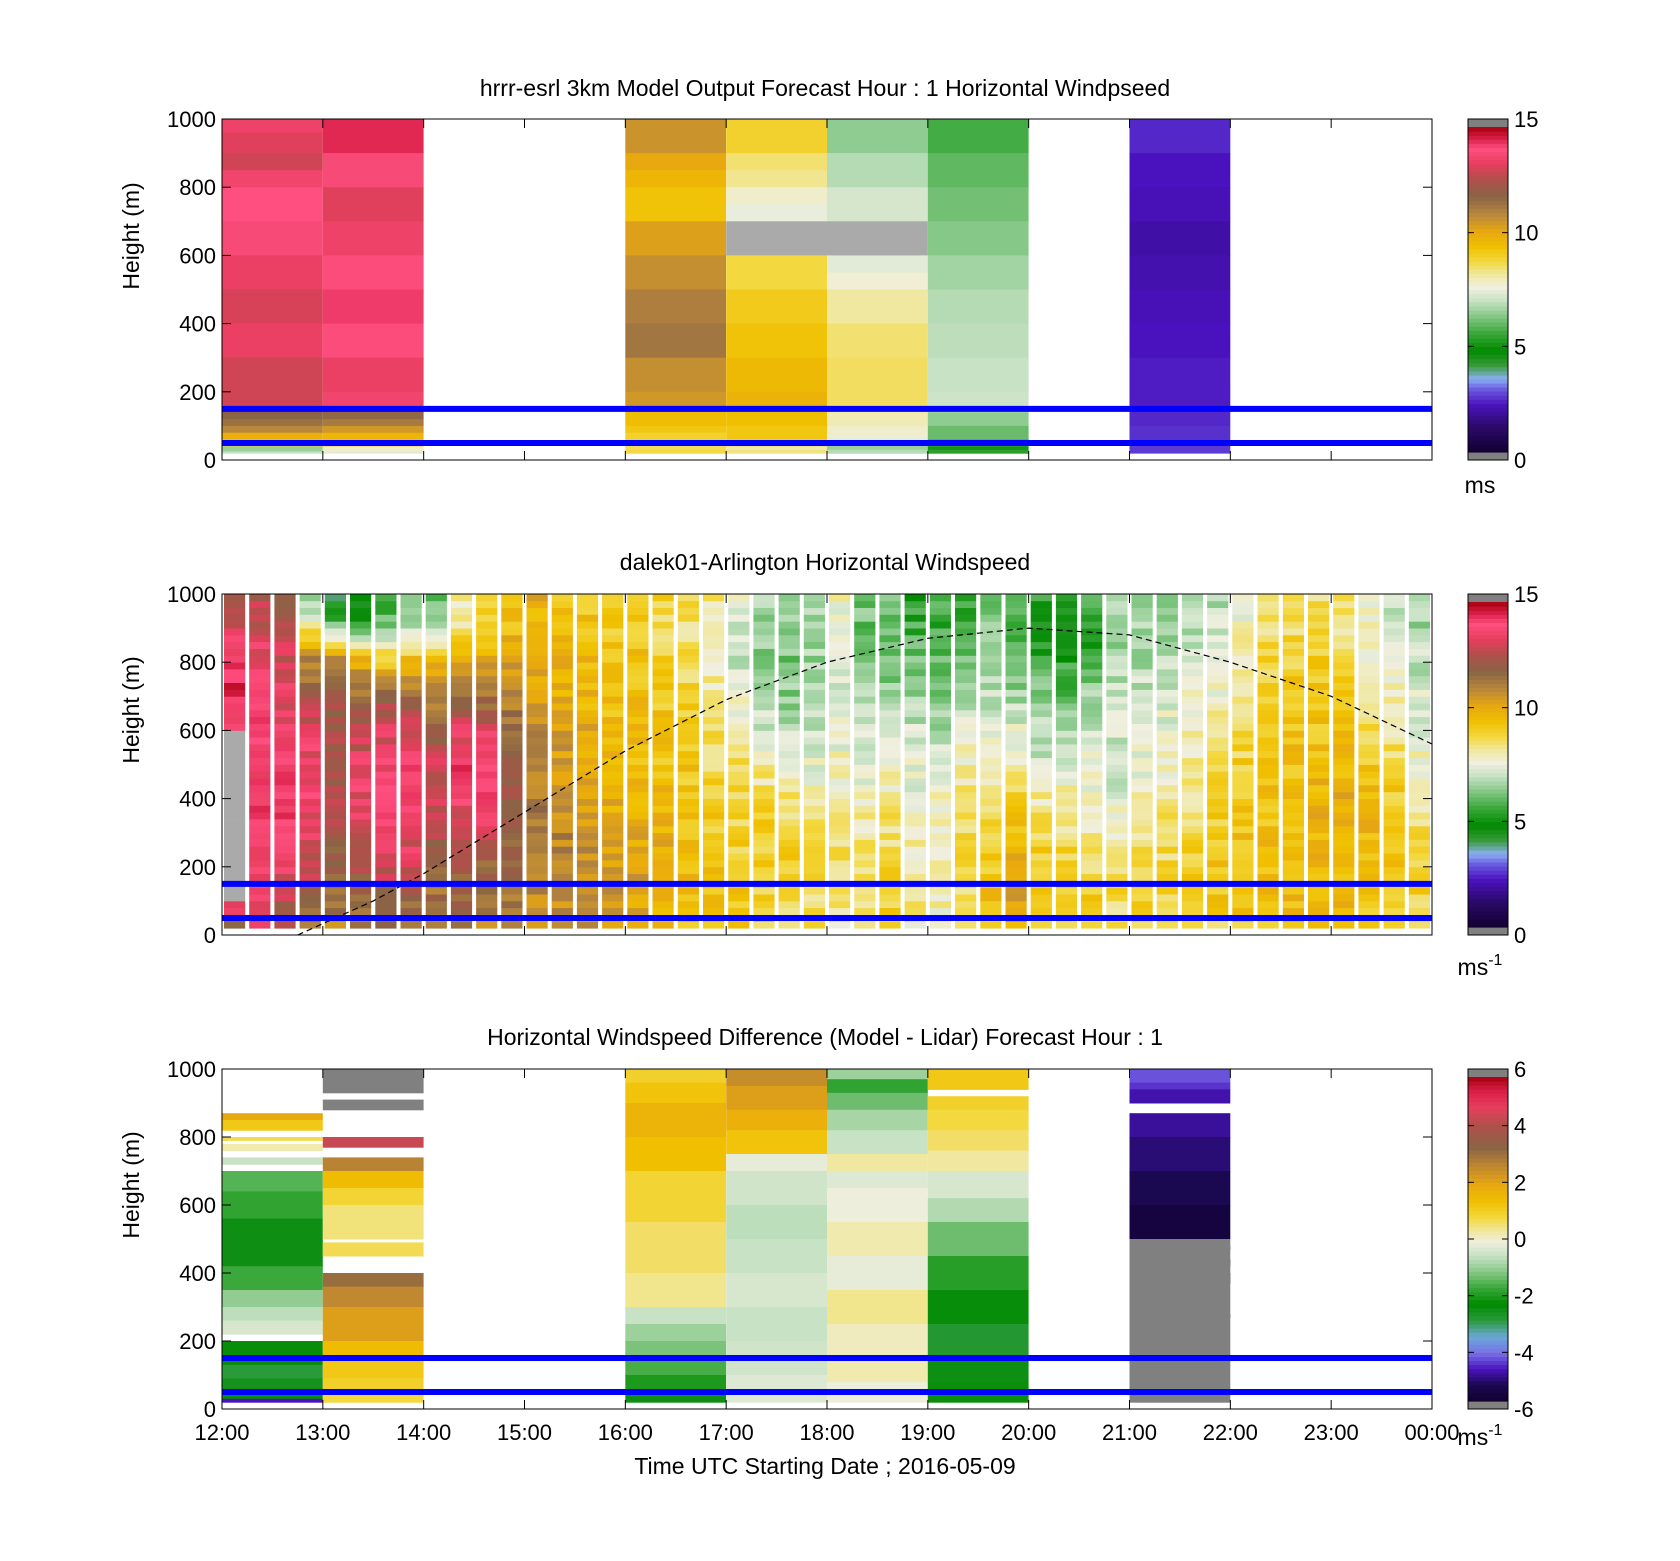  I want to click on x-tick-label: 21:00, so click(1129, 1432).